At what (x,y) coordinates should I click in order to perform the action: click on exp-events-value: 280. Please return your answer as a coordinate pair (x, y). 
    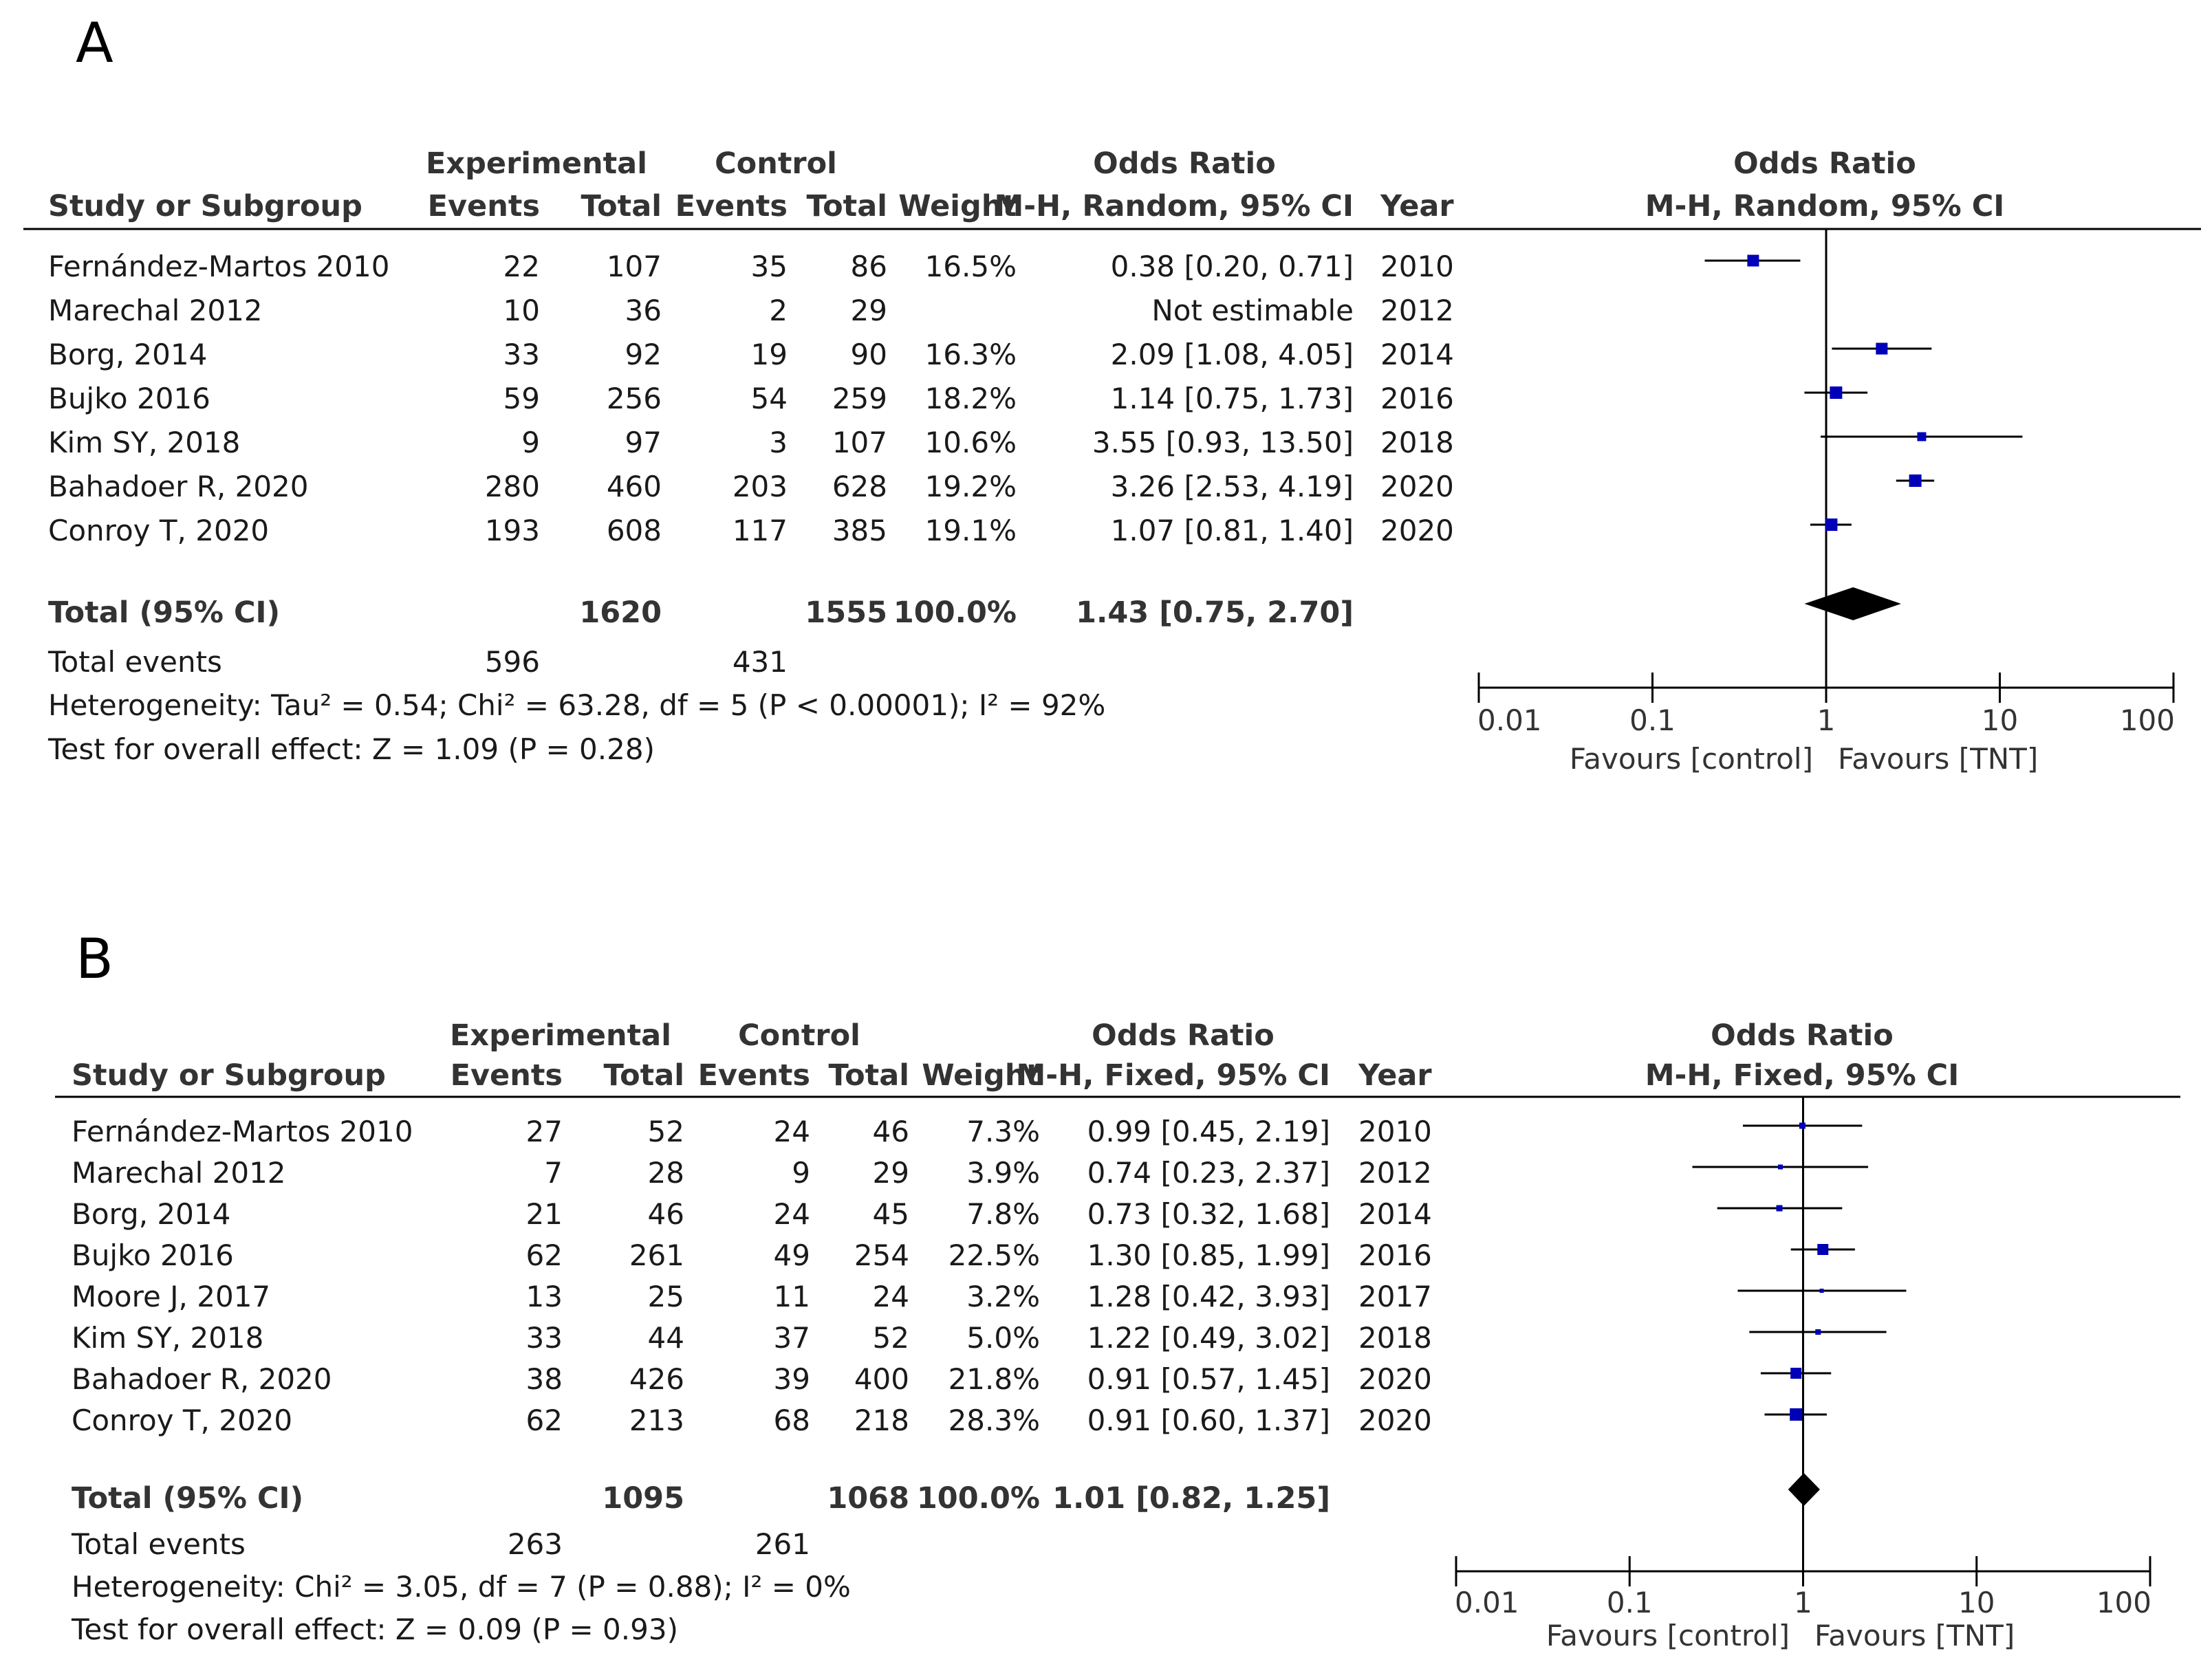
    Looking at the image, I should click on (512, 486).